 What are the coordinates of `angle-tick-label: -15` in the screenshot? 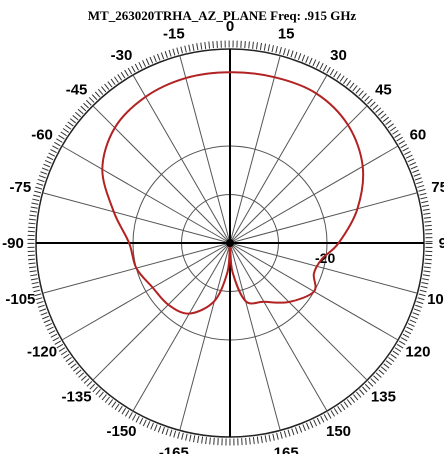 It's located at (174, 33).